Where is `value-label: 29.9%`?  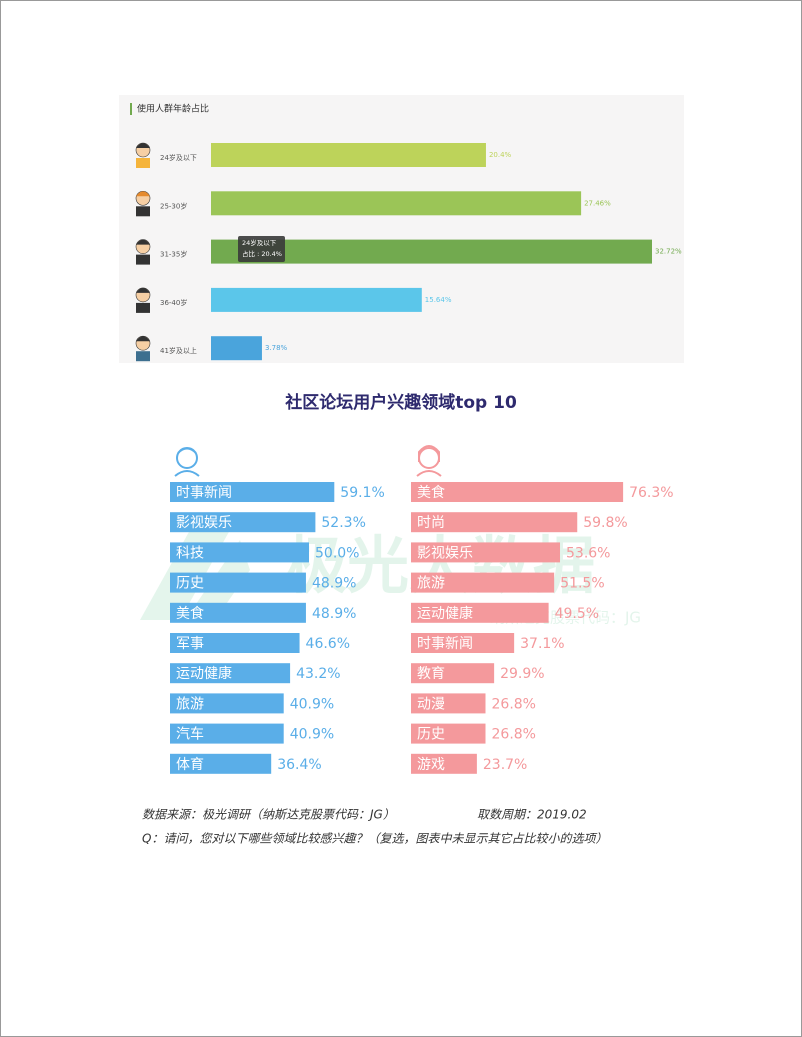
value-label: 29.9% is located at coordinates (522, 674).